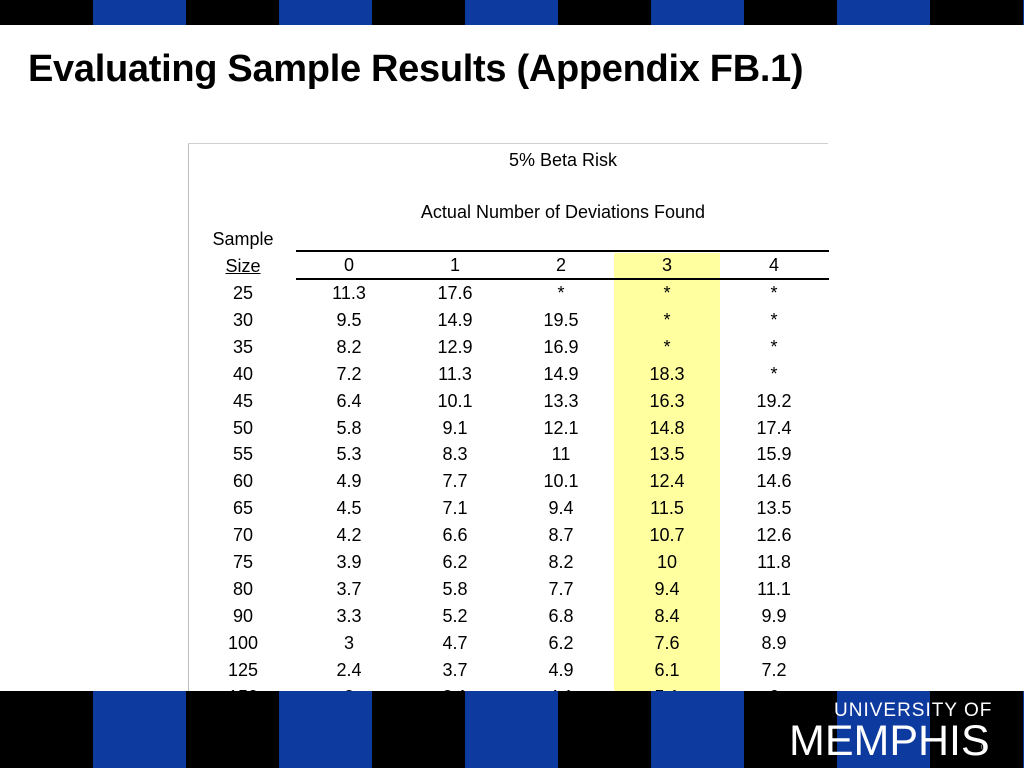  I want to click on sample-size-cell: 75, so click(243, 562).